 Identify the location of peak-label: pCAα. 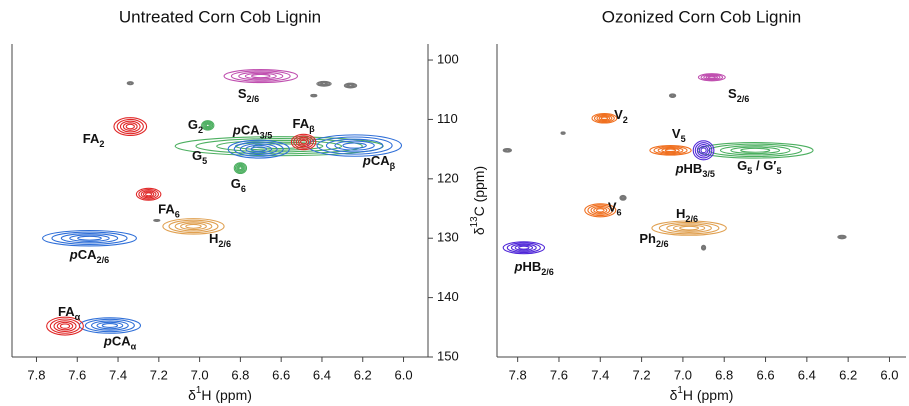
(120, 343).